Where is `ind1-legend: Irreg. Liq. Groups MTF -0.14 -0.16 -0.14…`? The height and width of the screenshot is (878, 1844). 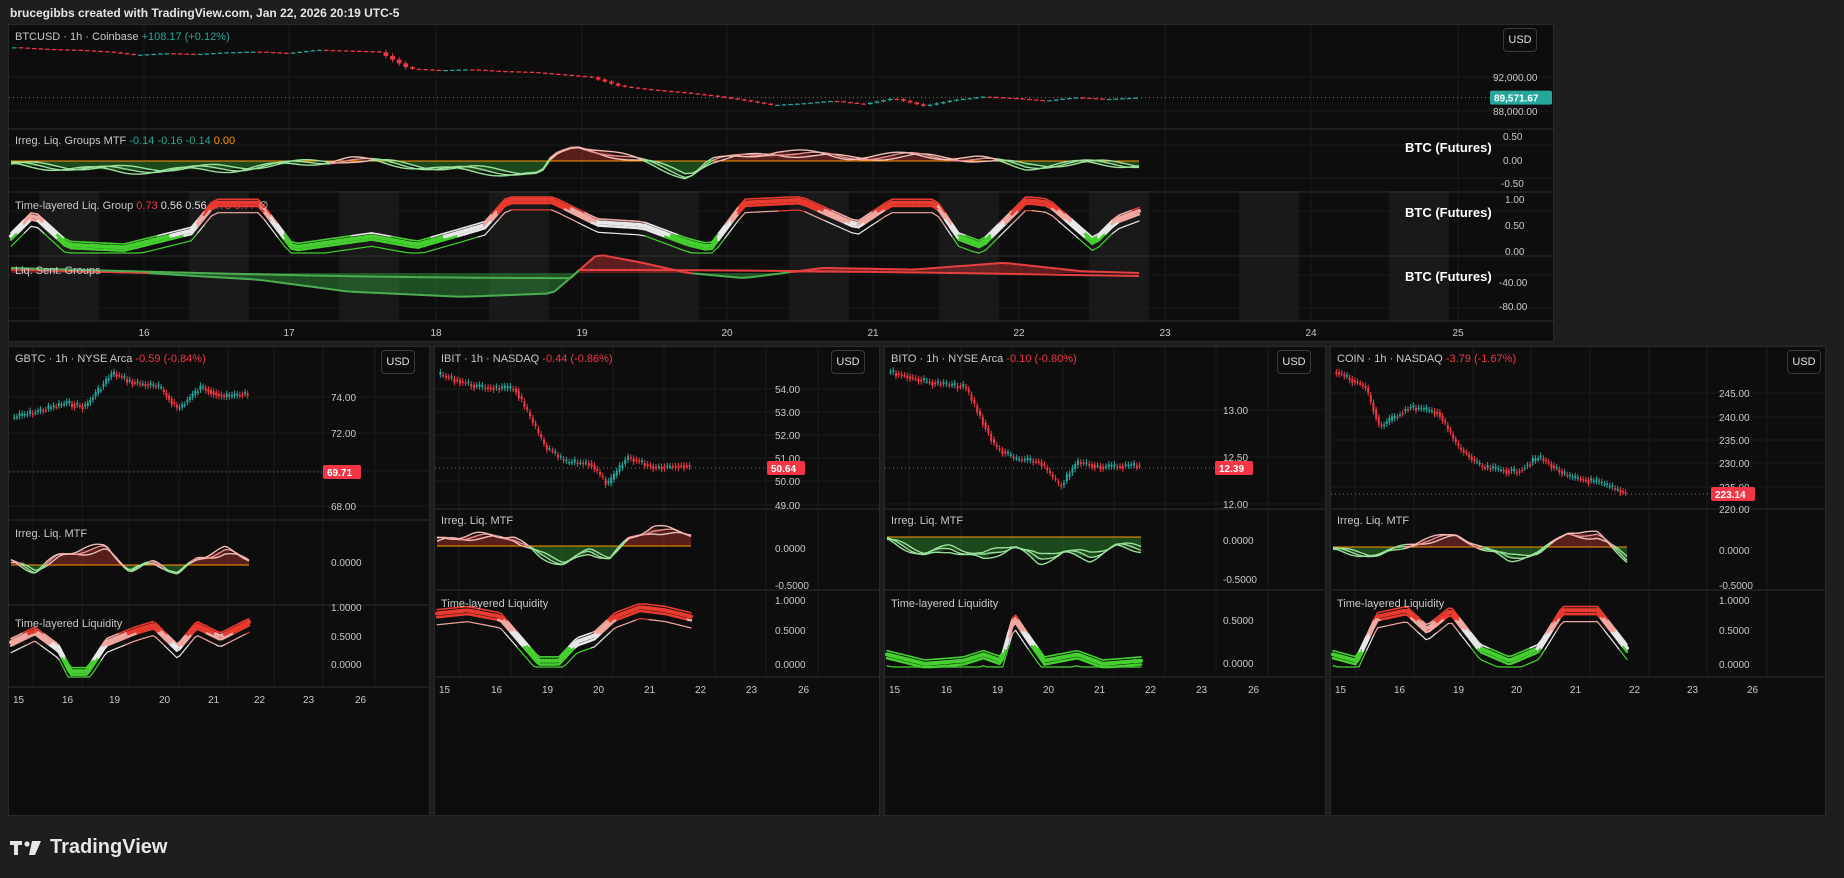
ind1-legend: Irreg. Liq. Groups MTF -0.14 -0.16 -0.14… is located at coordinates (125, 141).